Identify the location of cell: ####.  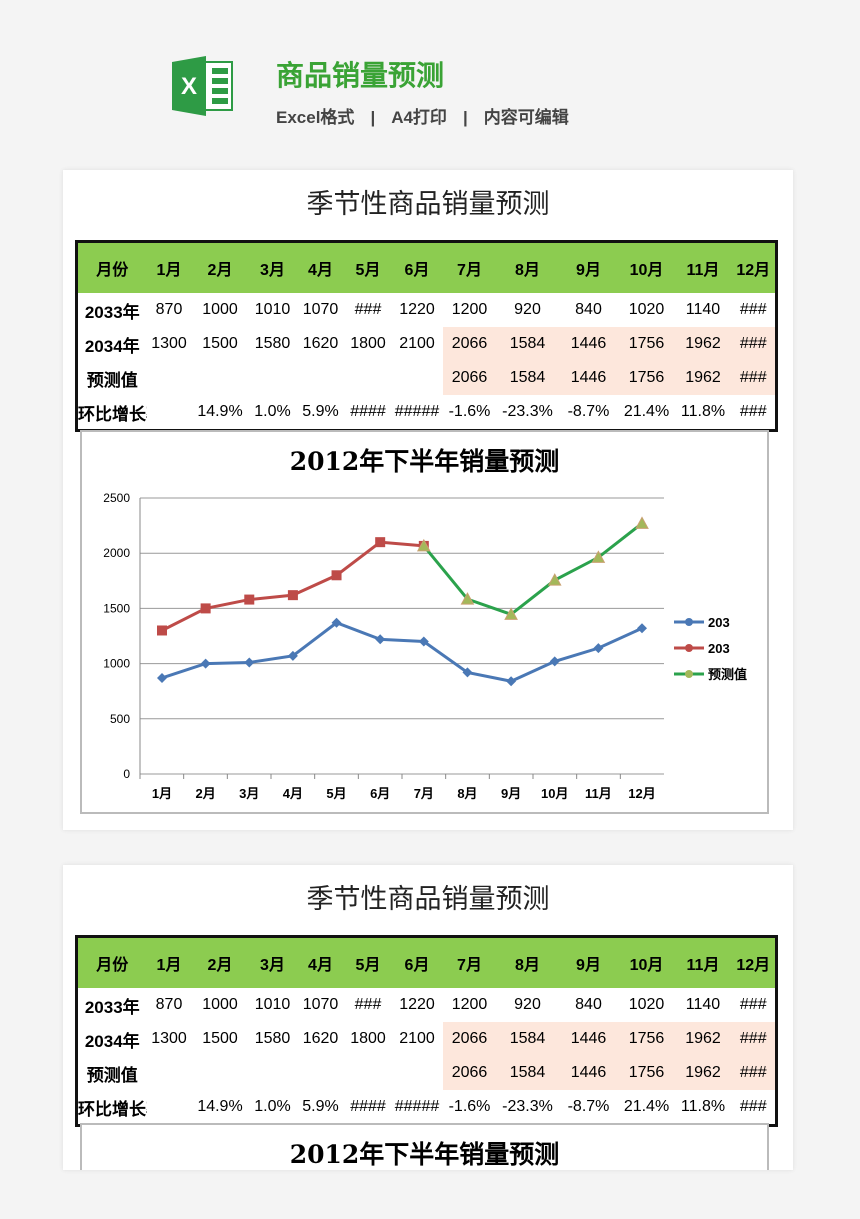
(368, 411).